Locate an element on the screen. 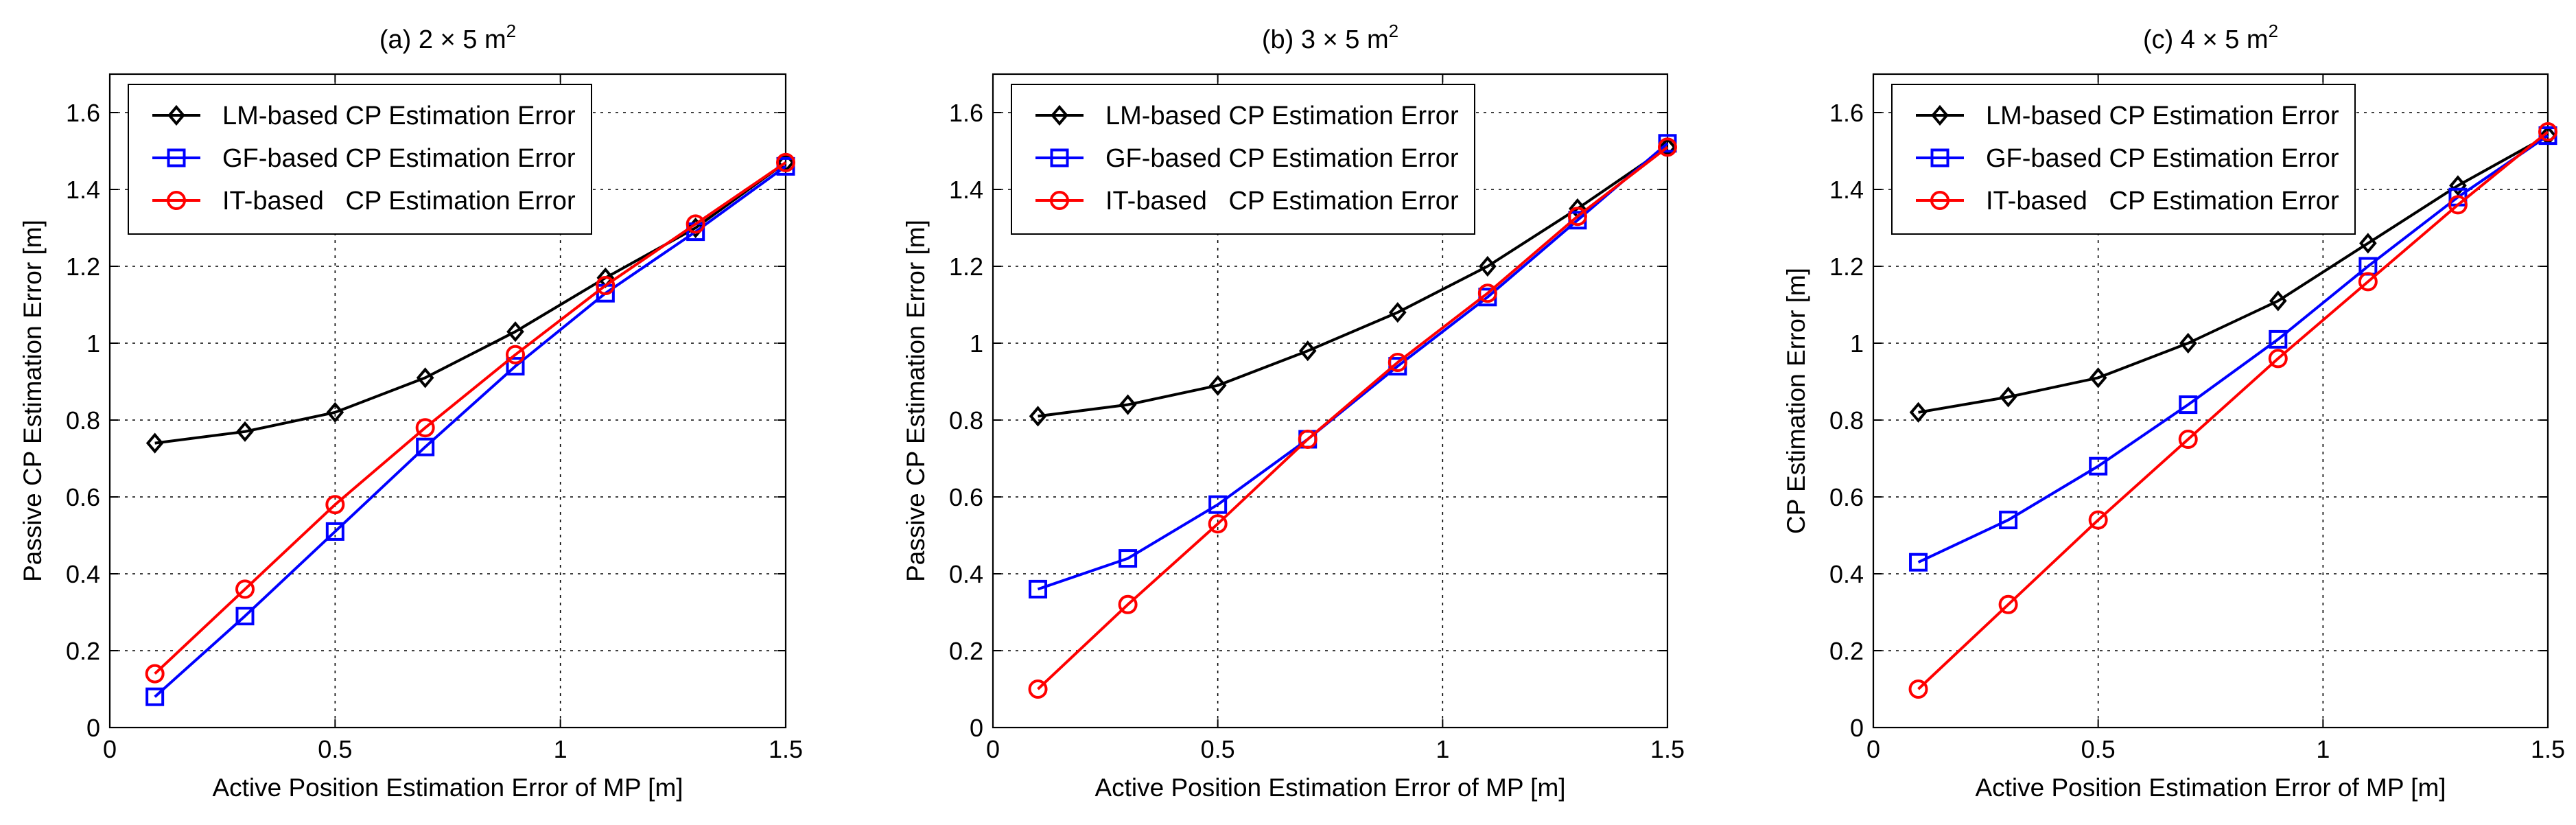 The width and height of the screenshot is (2576, 825). chart-3-legend-label: LM-based CP Estimation Error is located at coordinates (2162, 116).